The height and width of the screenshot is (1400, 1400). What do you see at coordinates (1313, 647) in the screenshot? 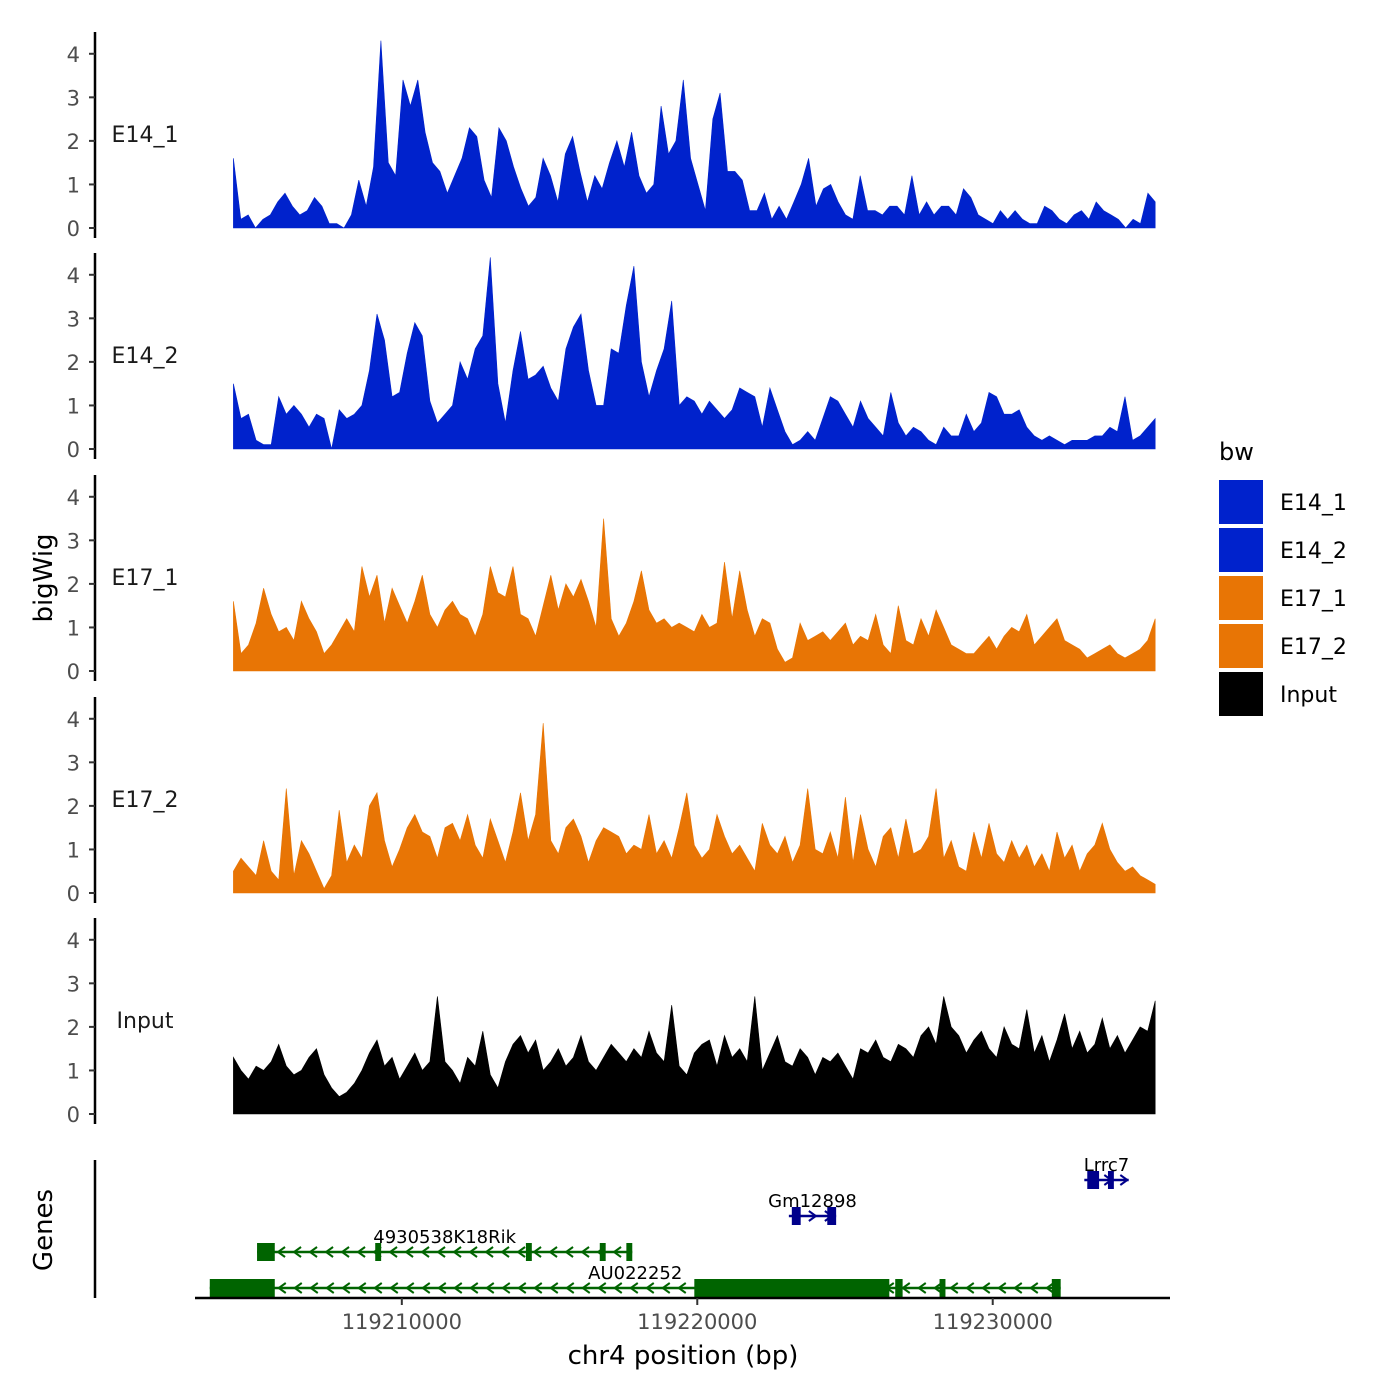
I see `legend-label: E17_2` at bounding box center [1313, 647].